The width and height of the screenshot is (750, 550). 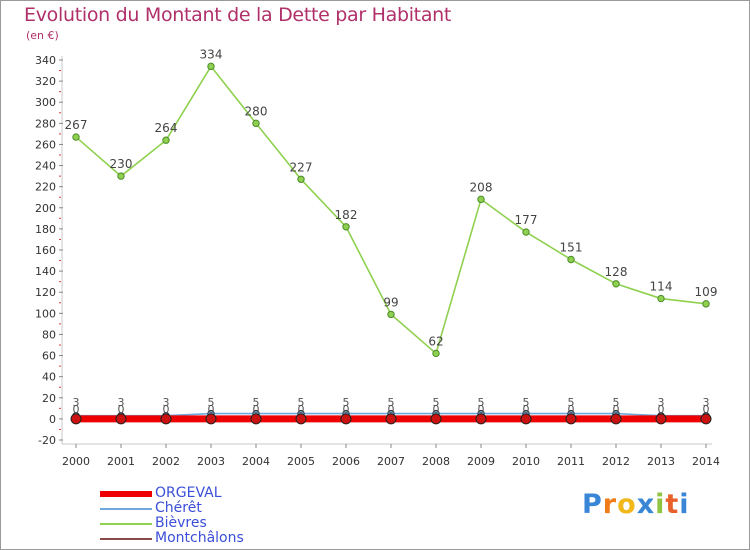 I want to click on y-tick-label: 40, so click(x=49, y=377).